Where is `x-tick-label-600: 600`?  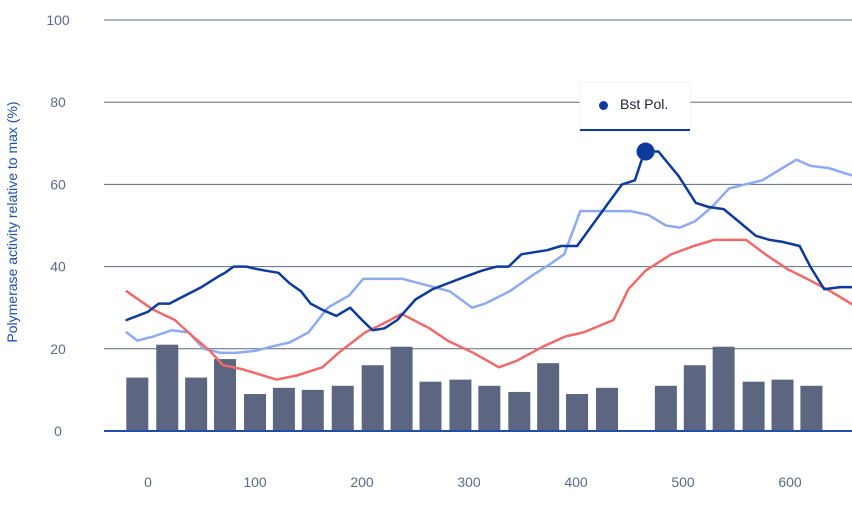 x-tick-label-600: 600 is located at coordinates (790, 482).